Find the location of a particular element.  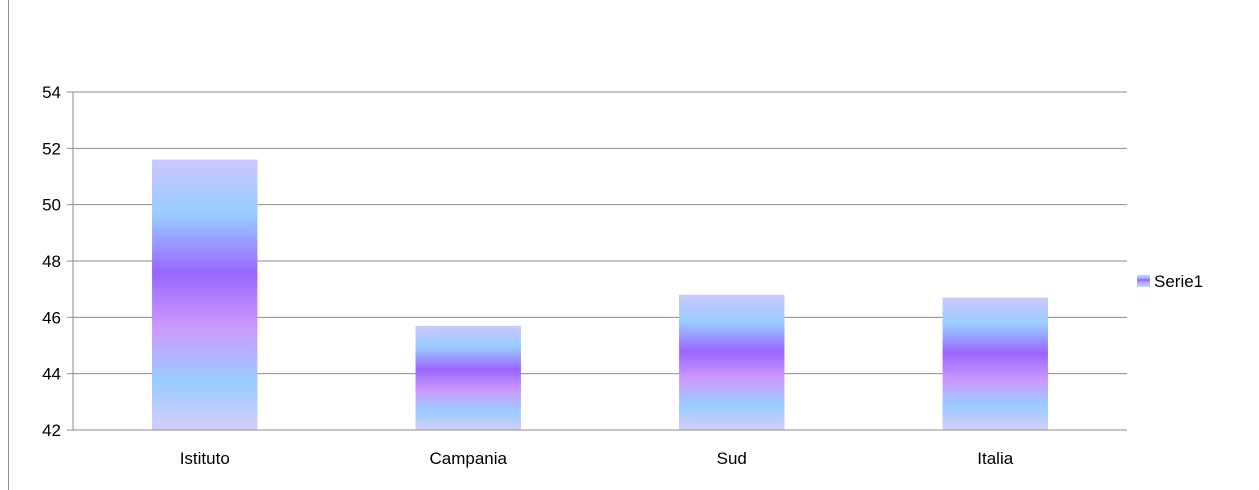

y-tick-label: 50 is located at coordinates (51, 205).